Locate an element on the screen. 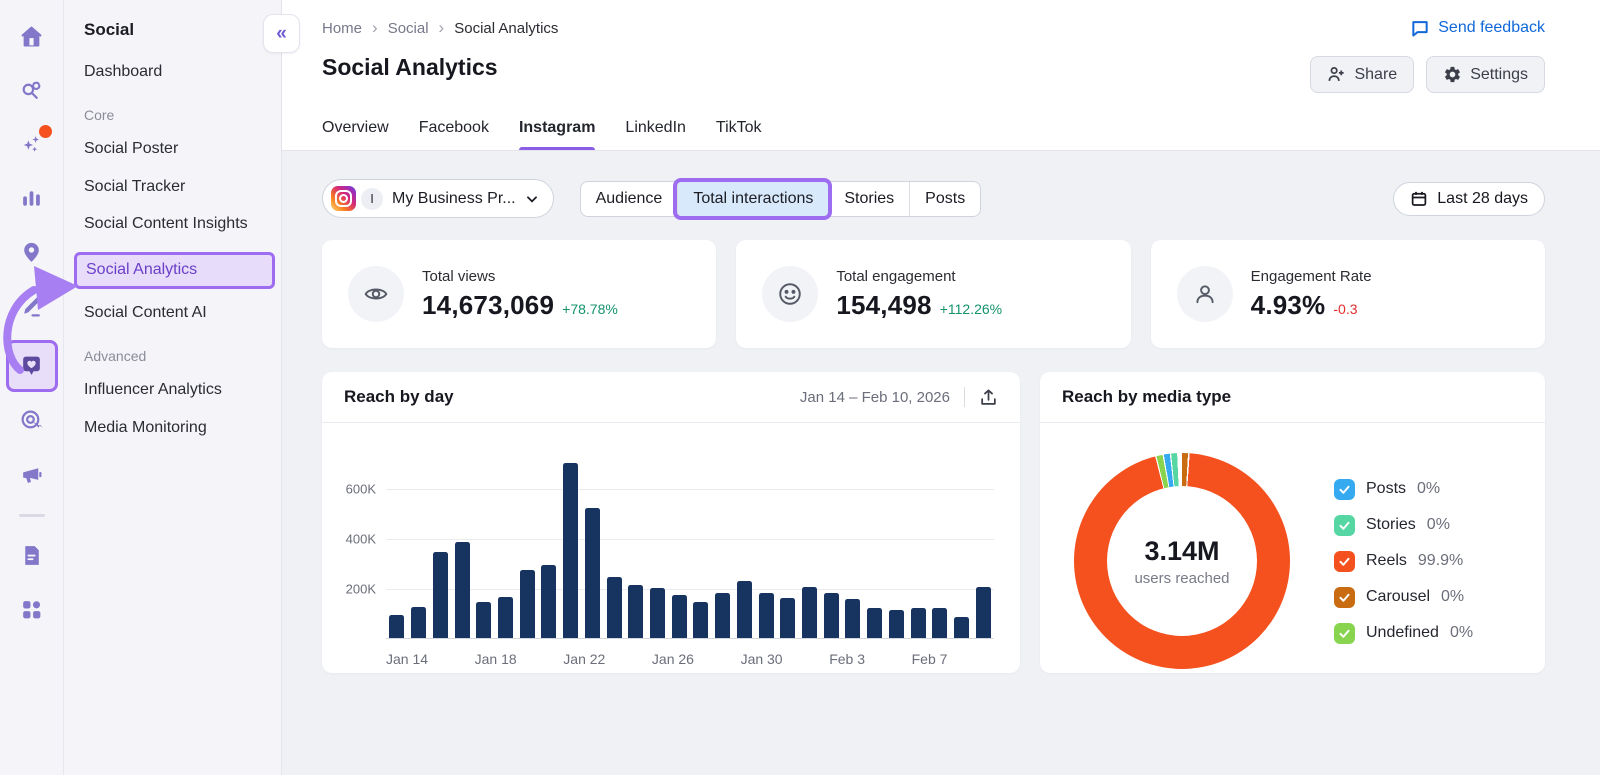 Image resolution: width=1600 pixels, height=775 pixels. icon-rail is located at coordinates (32, 387).